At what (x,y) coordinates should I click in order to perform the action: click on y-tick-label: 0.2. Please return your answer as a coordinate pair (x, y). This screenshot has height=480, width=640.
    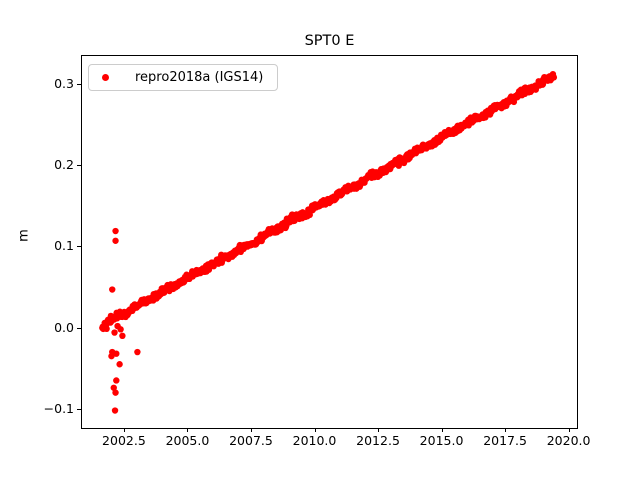
    Looking at the image, I should click on (64, 165).